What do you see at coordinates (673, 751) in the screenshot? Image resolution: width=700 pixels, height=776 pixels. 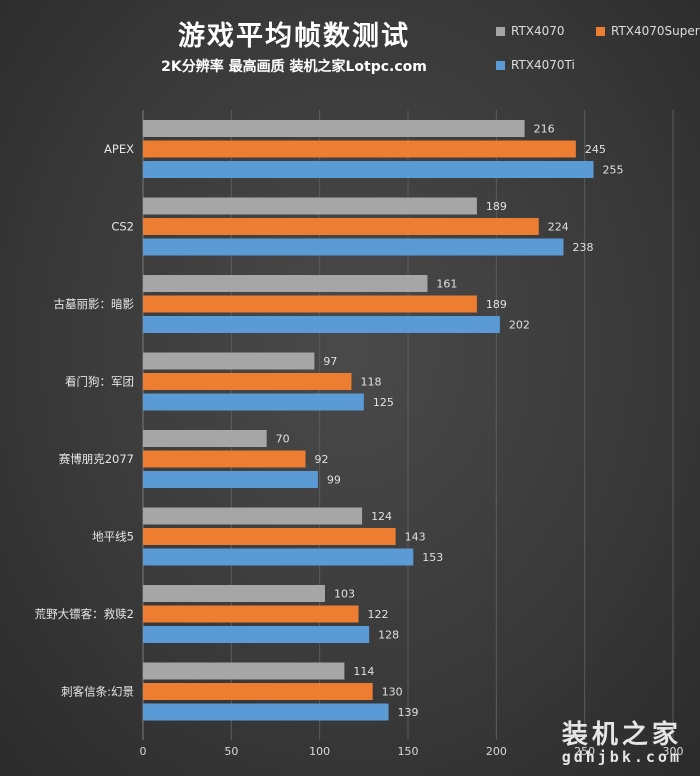 I see `x-tick-label-6: 300` at bounding box center [673, 751].